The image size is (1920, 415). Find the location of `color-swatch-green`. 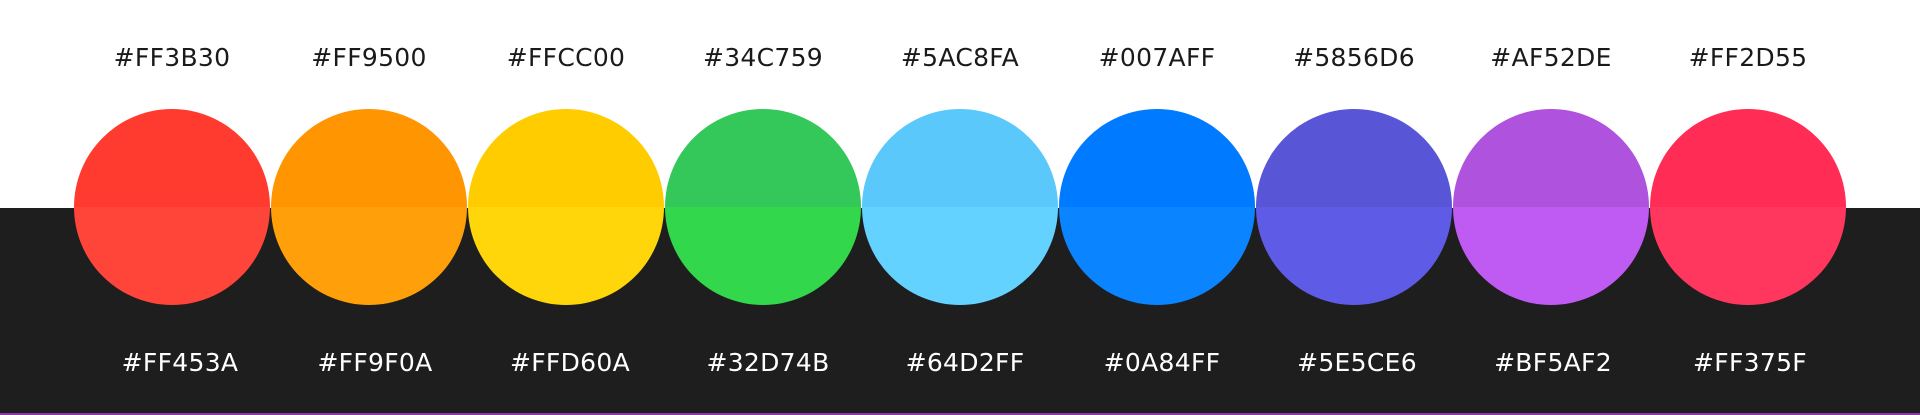

color-swatch-green is located at coordinates (763, 207).